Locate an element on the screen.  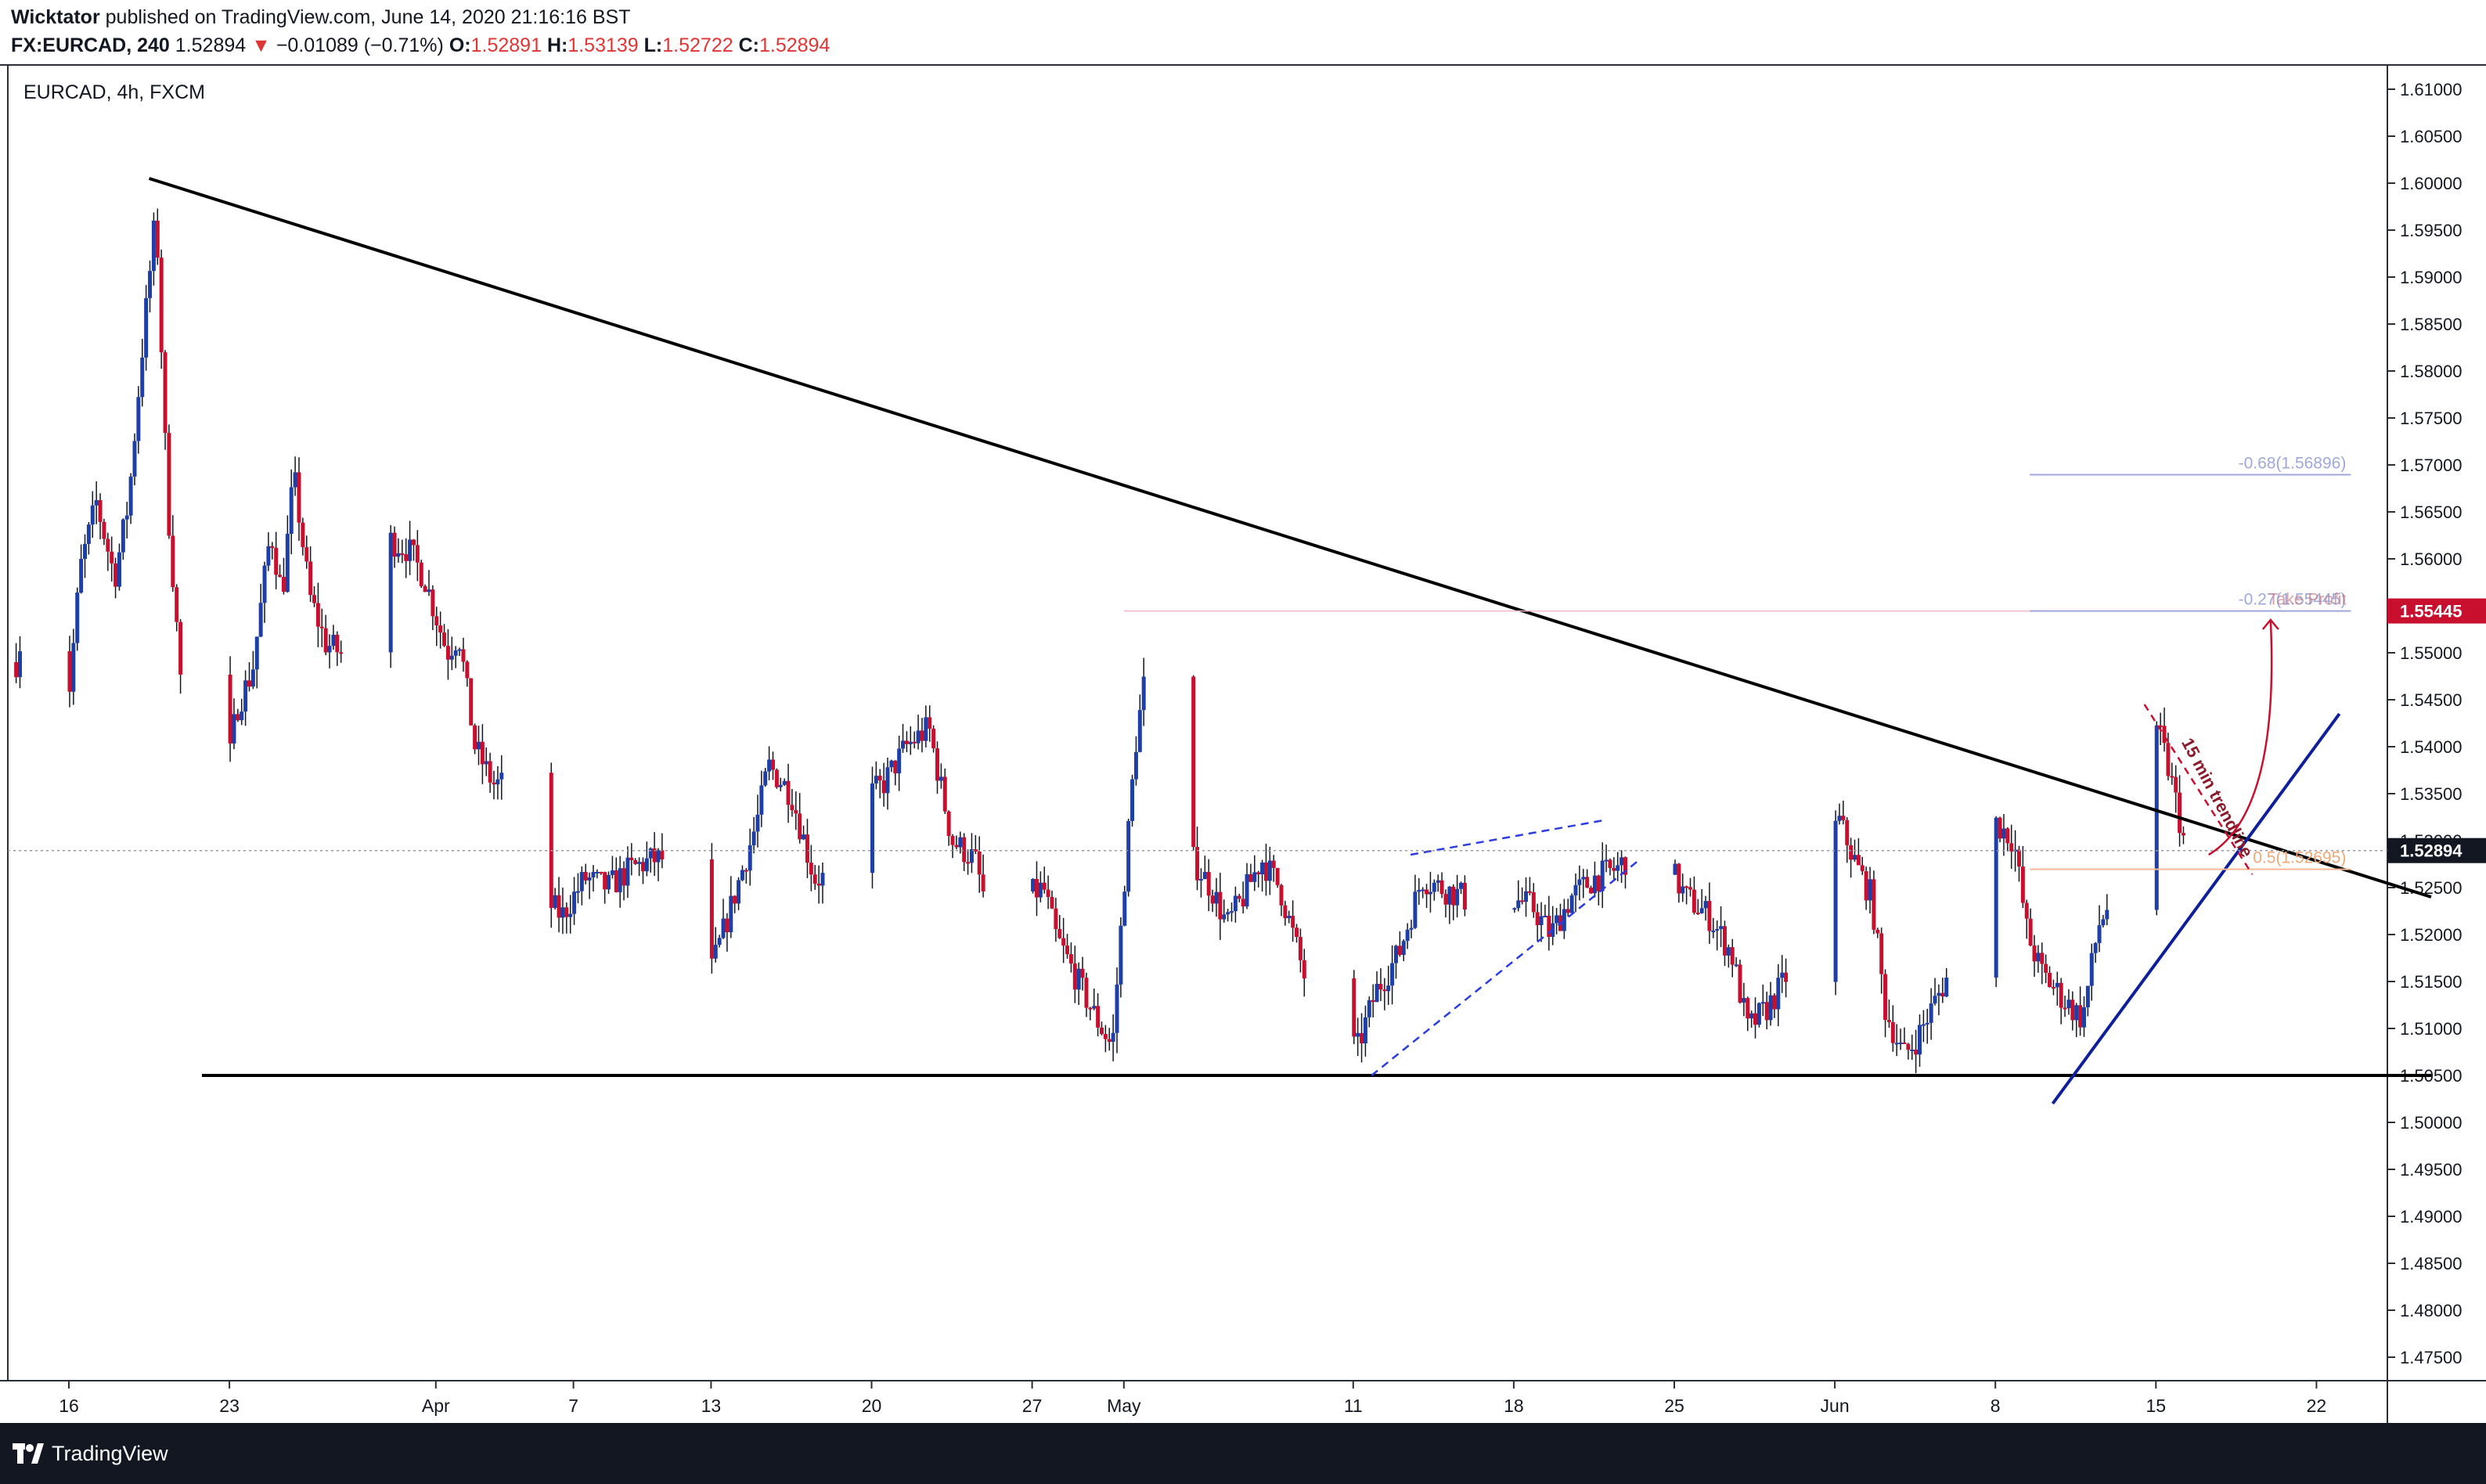
change-value: −0.01089 (−0.71%) is located at coordinates (360, 45).